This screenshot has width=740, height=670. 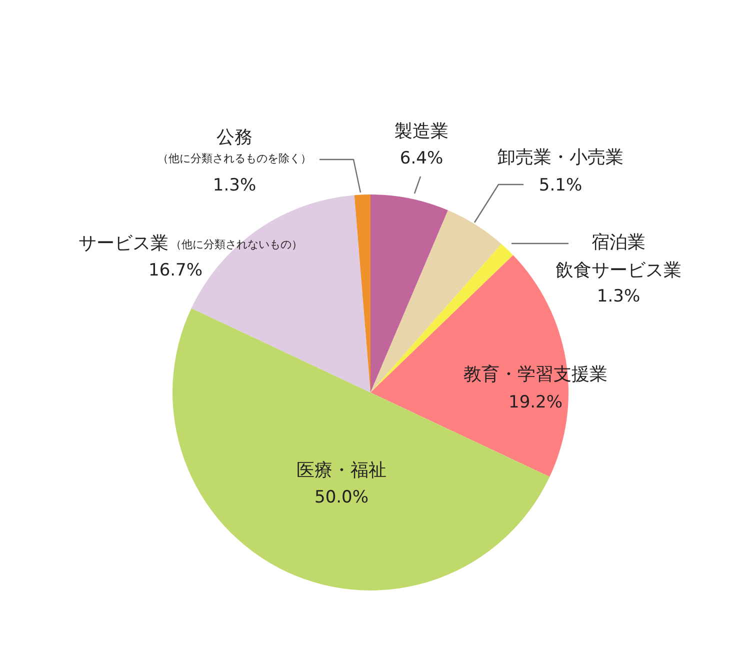 What do you see at coordinates (561, 157) in the screenshot?
I see `slice-label: 卸売業・小売業` at bounding box center [561, 157].